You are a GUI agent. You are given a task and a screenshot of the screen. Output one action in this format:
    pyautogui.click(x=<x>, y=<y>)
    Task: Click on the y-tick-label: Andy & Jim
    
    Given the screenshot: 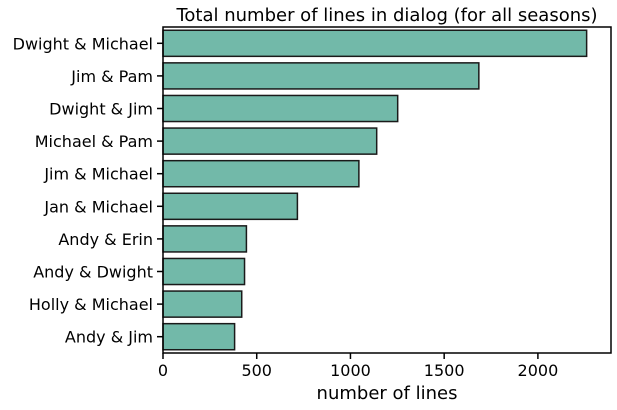 What is the action you would take?
    pyautogui.click(x=109, y=337)
    